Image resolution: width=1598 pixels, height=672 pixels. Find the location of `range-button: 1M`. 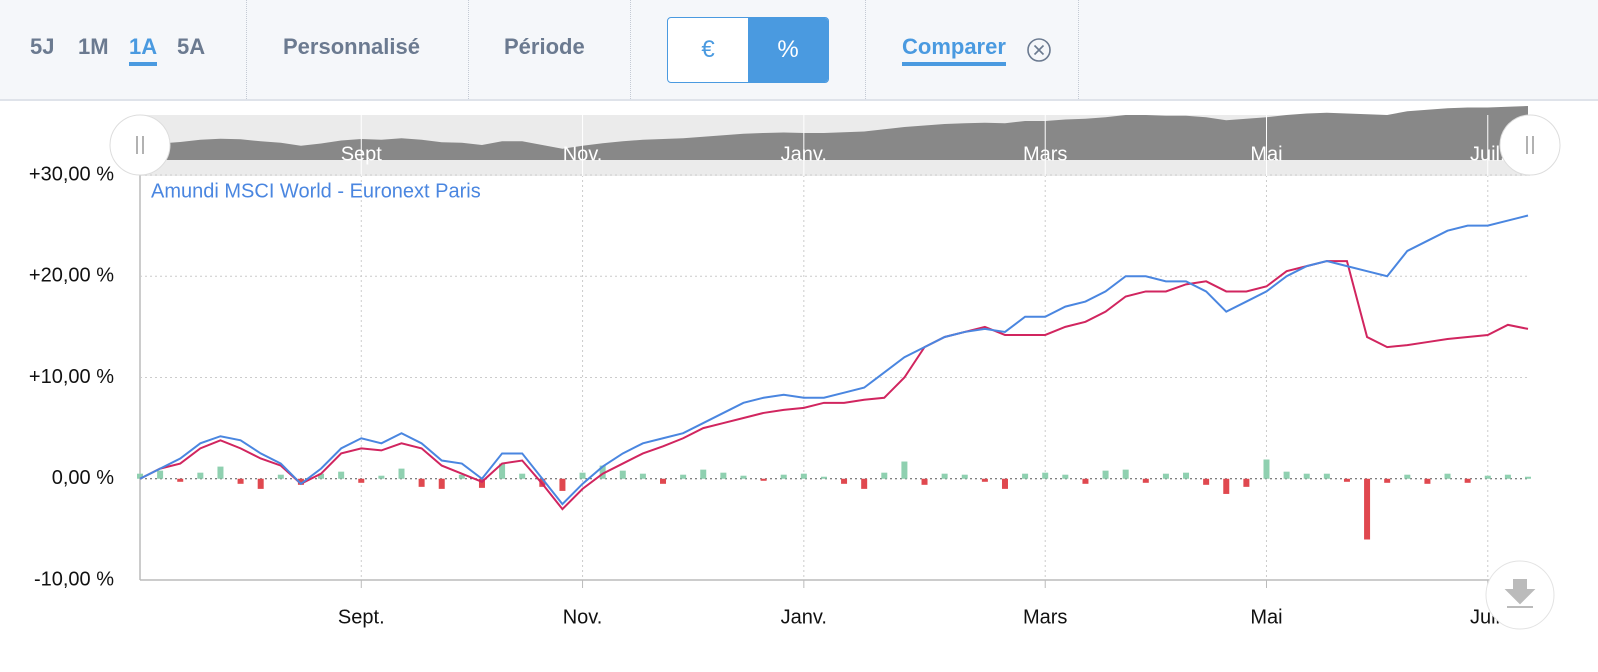

range-button: 1M is located at coordinates (93, 46).